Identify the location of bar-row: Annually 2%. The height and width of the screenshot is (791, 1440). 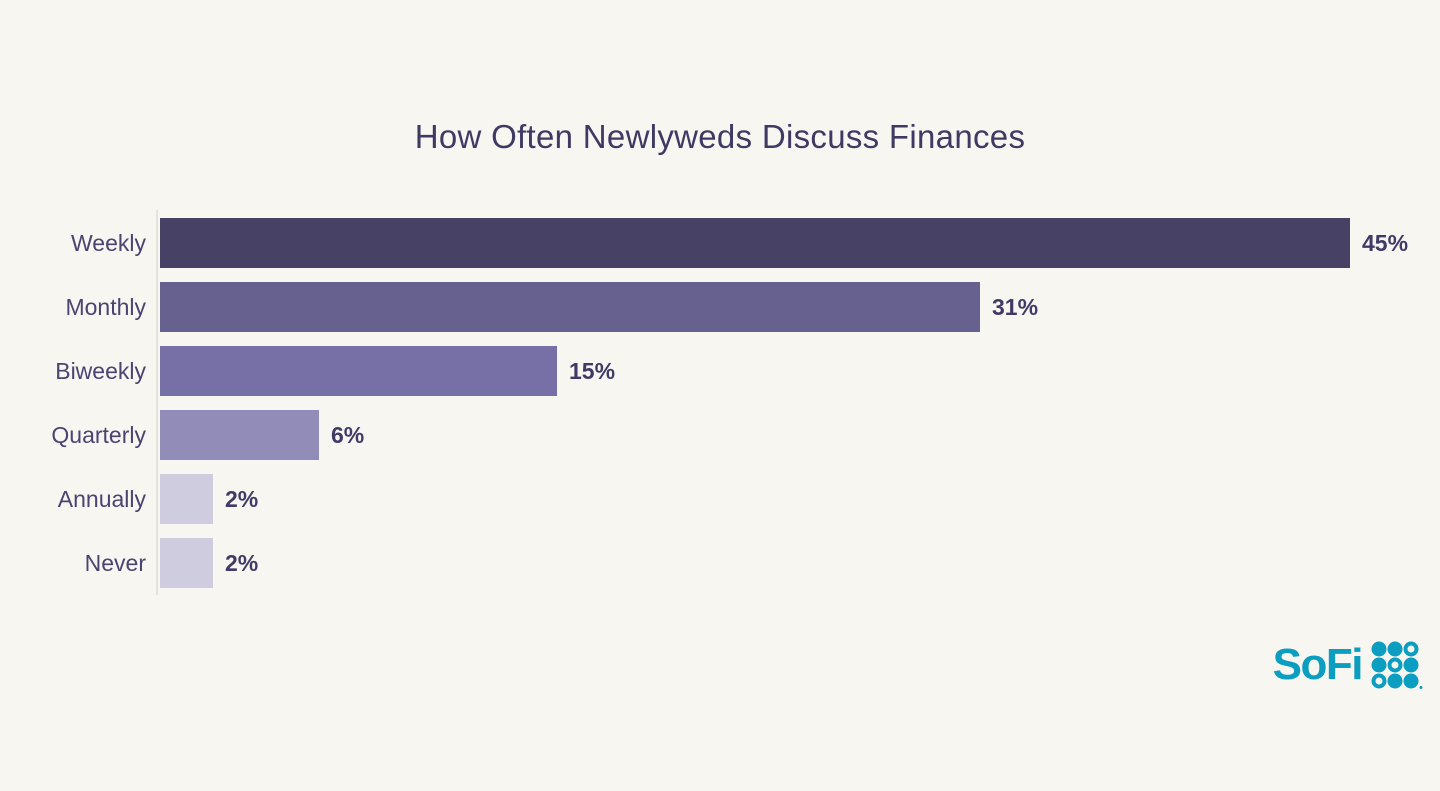
(720, 499).